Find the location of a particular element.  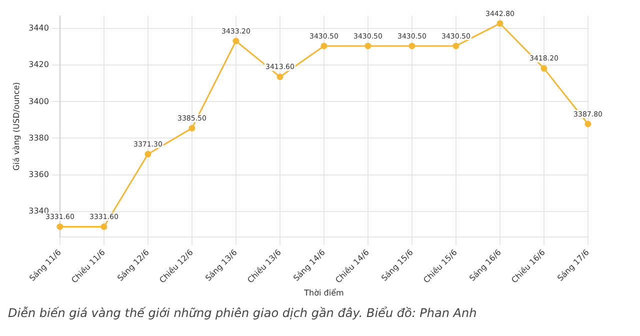

y-tick-label: 3340 is located at coordinates (38, 211).